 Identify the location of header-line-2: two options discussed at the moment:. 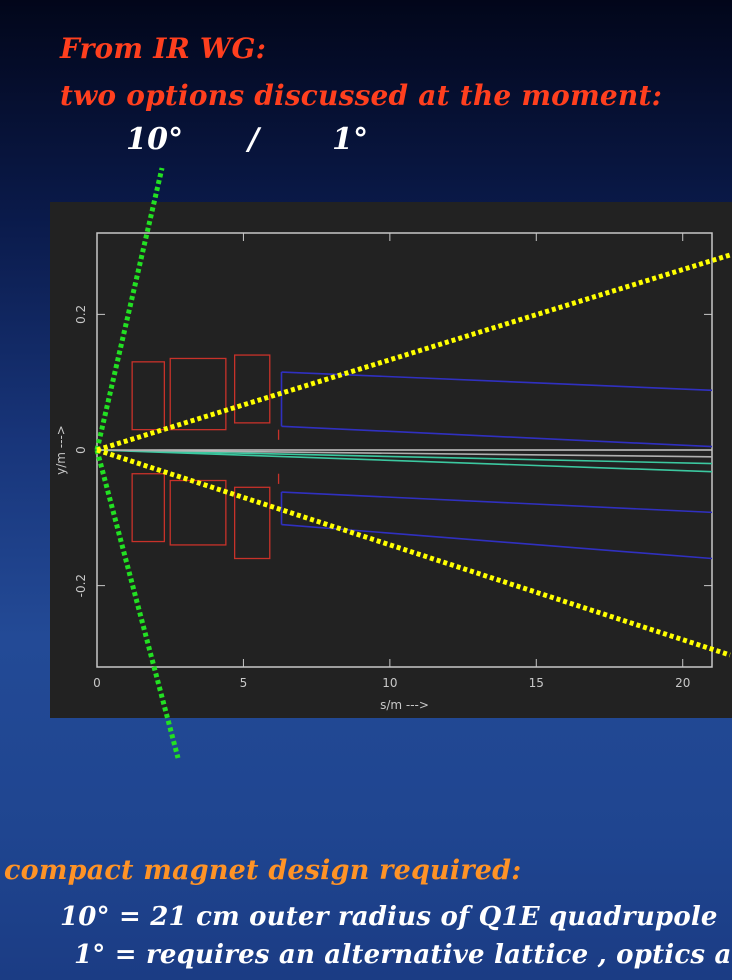
(361, 95).